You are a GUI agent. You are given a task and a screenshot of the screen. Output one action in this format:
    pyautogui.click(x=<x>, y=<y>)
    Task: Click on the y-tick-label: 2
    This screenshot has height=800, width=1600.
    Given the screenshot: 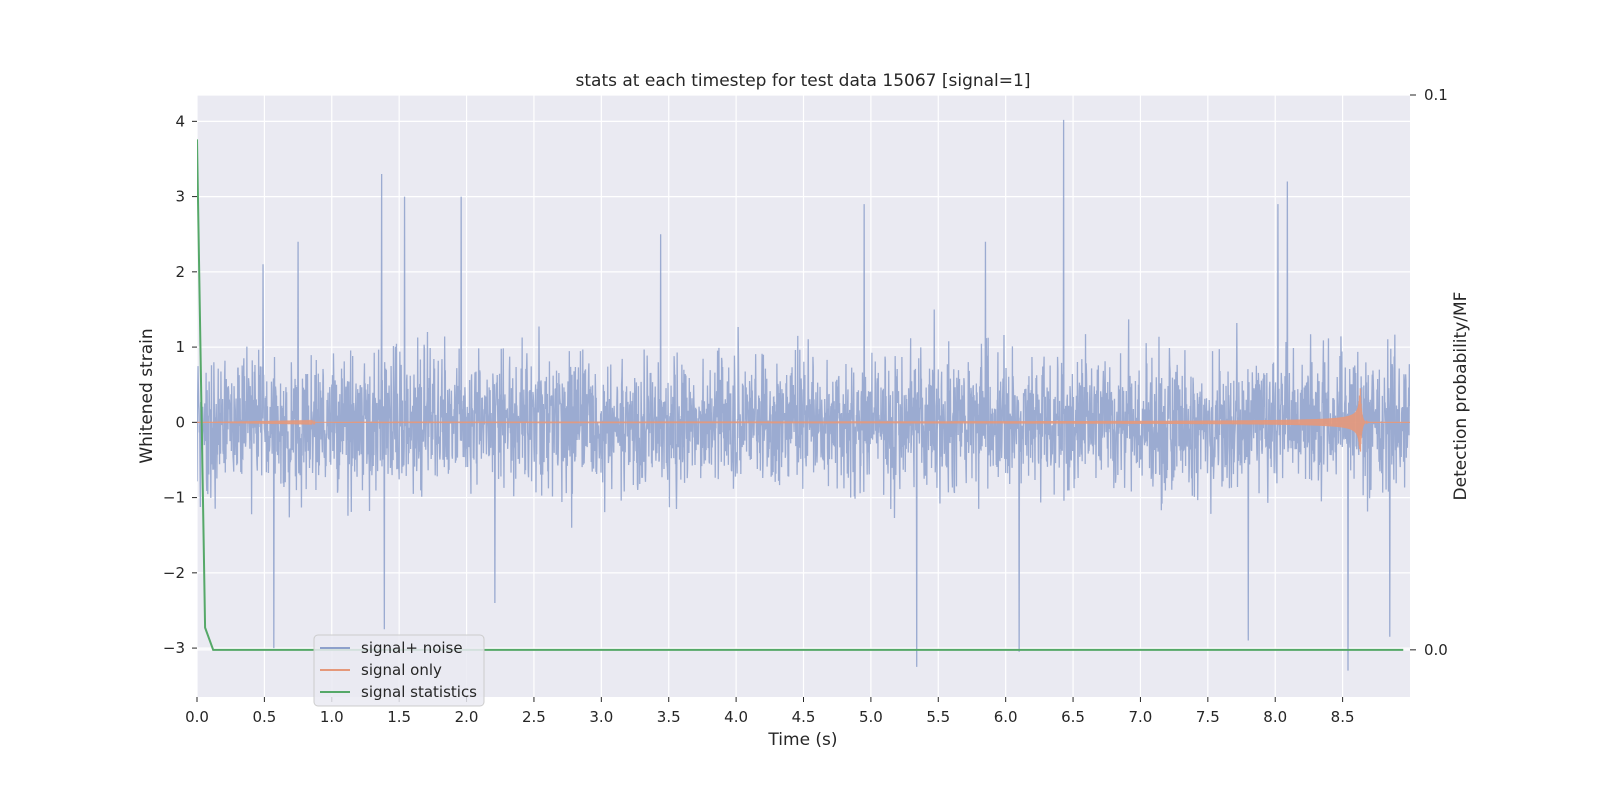 What is the action you would take?
    pyautogui.click(x=180, y=272)
    